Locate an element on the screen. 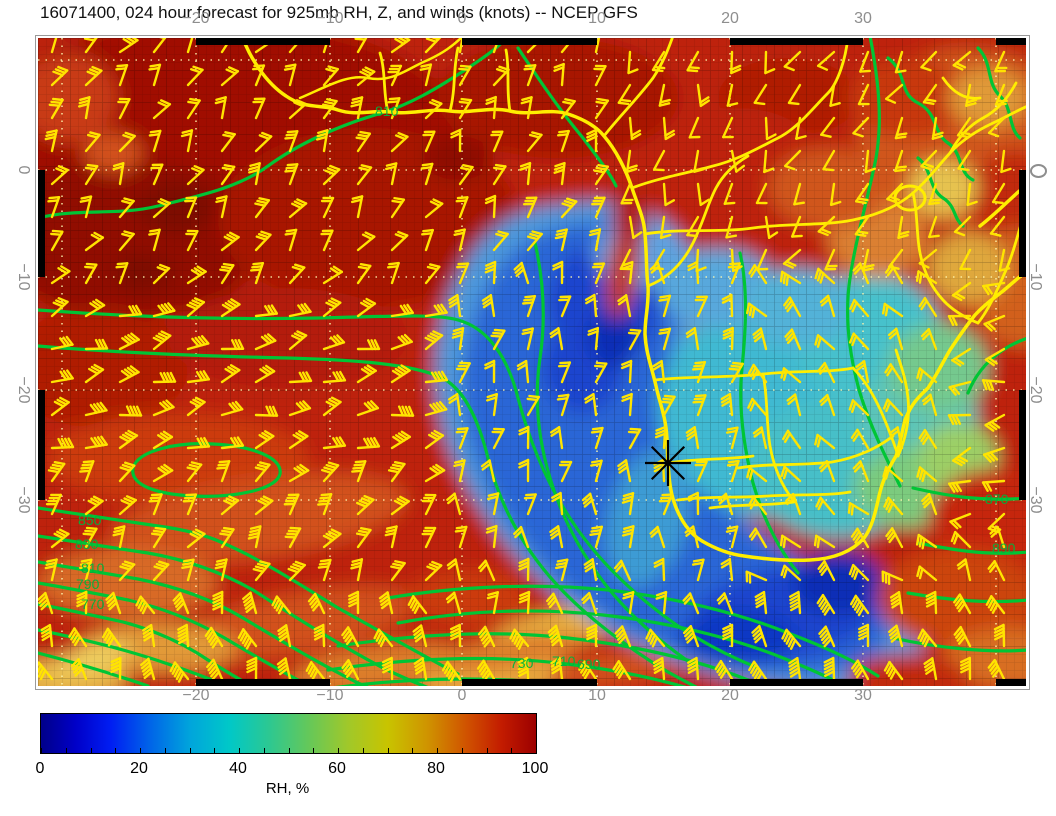 The height and width of the screenshot is (816, 1056). colorbar-tick-label: 20 is located at coordinates (139, 768).